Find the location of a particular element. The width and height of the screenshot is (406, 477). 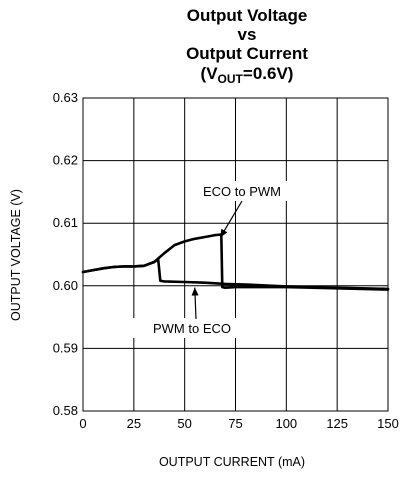

y-tick-labels: 0.58 0.59 0.60 0.61 0.62 0.63 is located at coordinates (65, 254).